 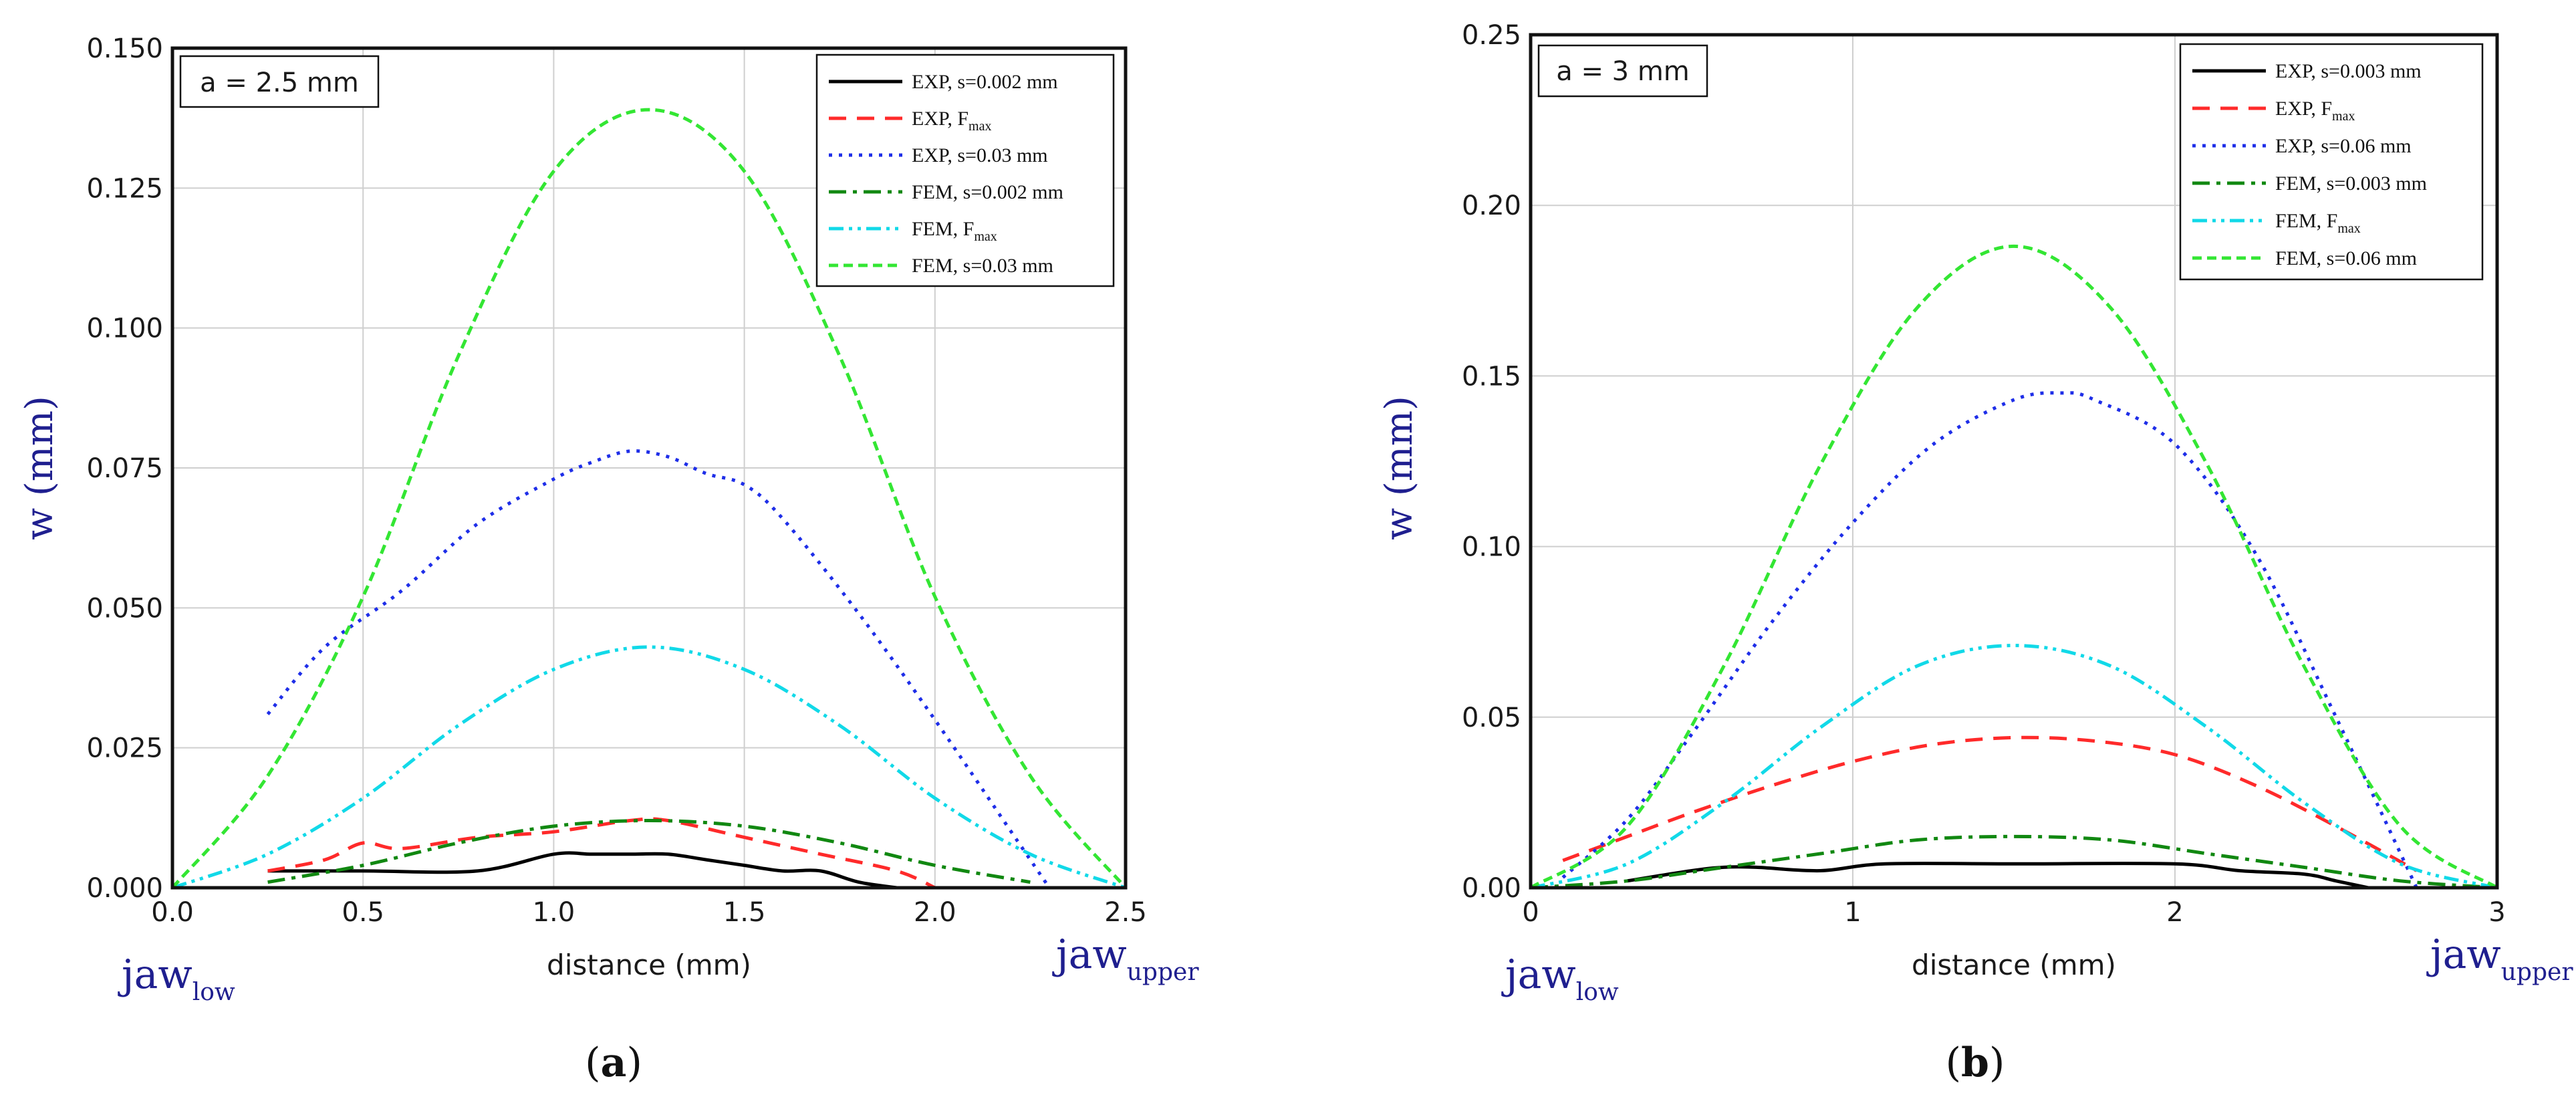 What do you see at coordinates (649, 912) in the screenshot?
I see `chart-a-x-tick-labels: 0.0 0.5 1.0 1.5 2.0 2.5` at bounding box center [649, 912].